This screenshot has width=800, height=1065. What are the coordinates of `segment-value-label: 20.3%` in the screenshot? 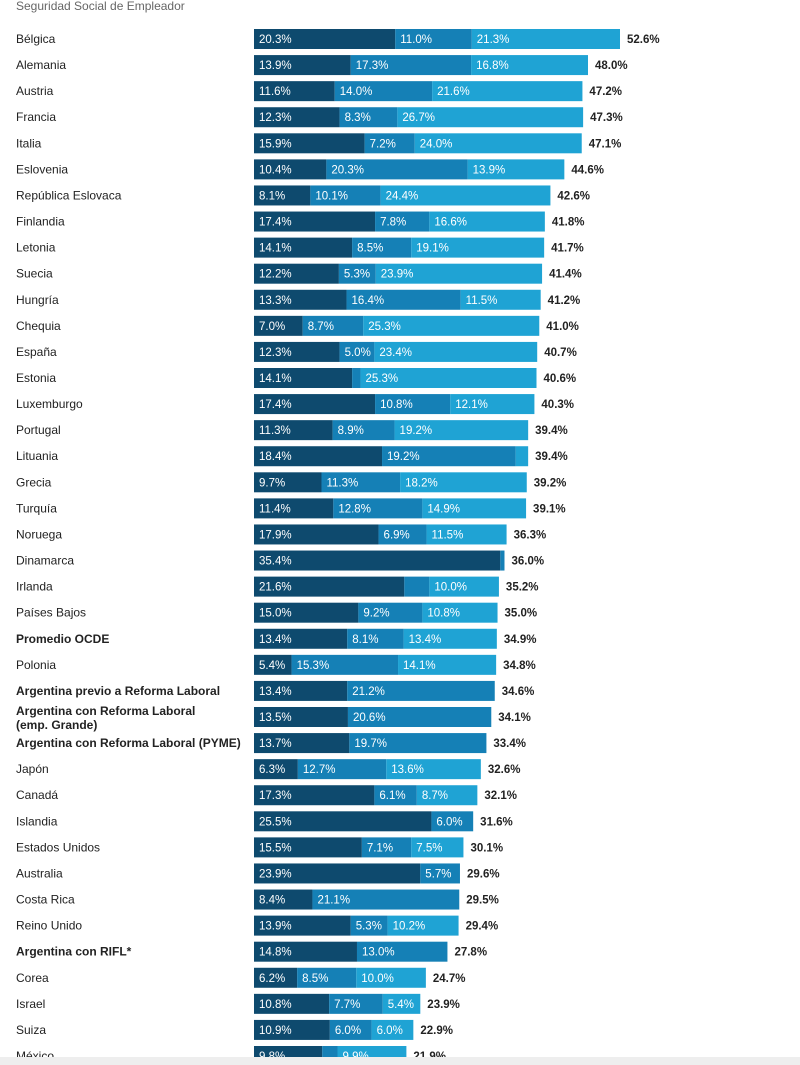 It's located at (275, 40).